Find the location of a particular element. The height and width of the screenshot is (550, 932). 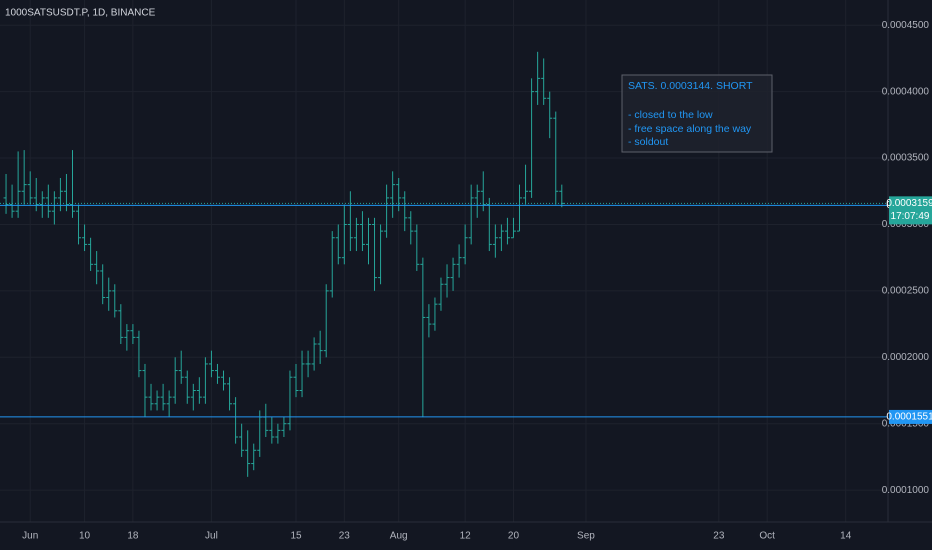

x-tick-label: Aug is located at coordinates (399, 536).